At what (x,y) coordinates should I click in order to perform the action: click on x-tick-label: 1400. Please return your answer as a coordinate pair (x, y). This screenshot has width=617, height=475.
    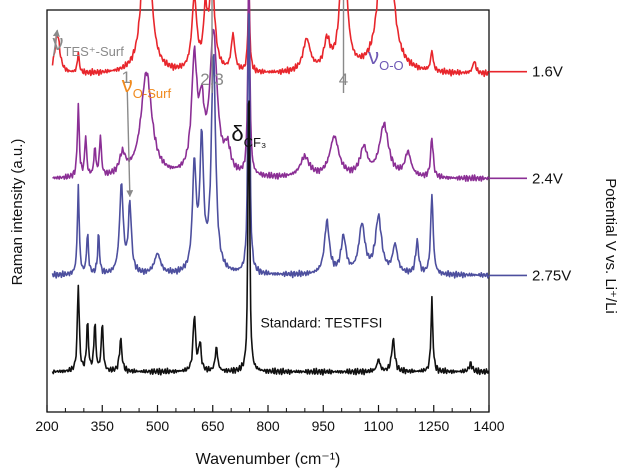
    Looking at the image, I should click on (488, 426).